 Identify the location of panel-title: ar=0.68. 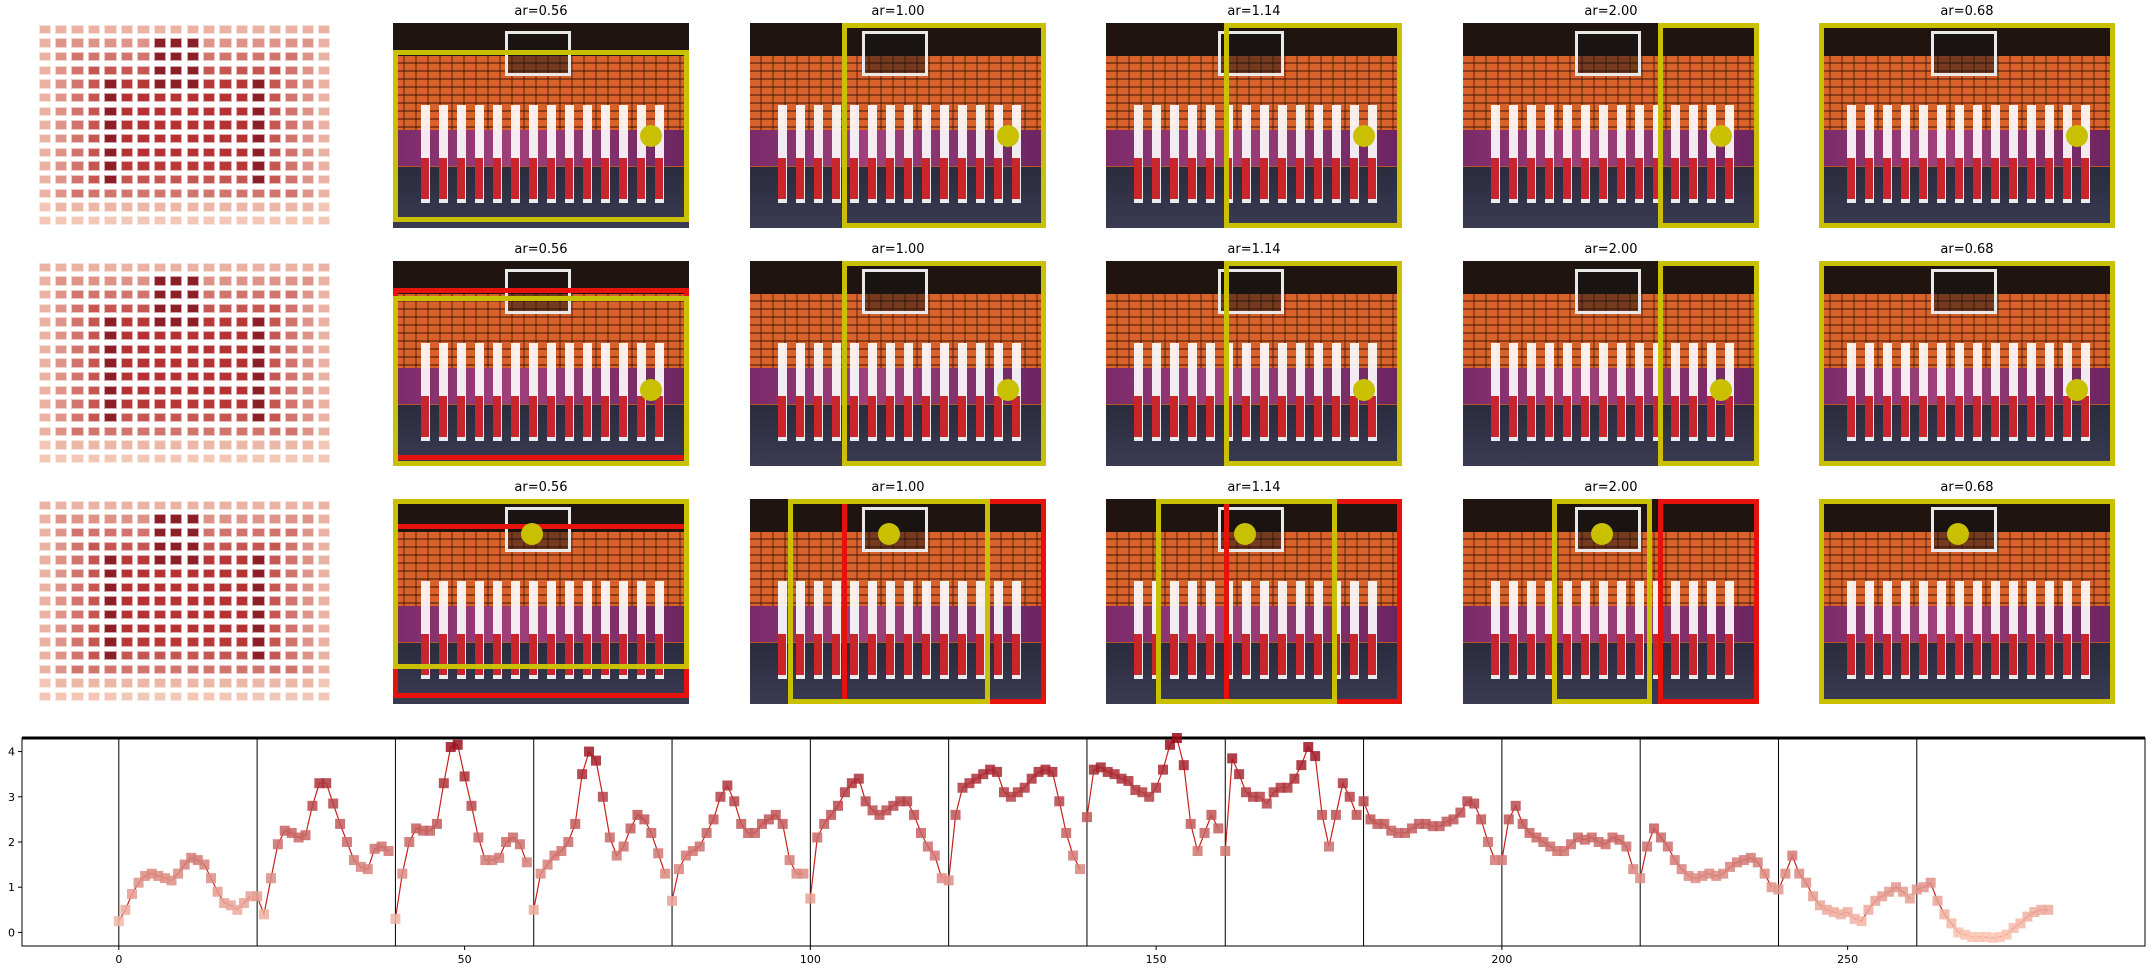
(1967, 249).